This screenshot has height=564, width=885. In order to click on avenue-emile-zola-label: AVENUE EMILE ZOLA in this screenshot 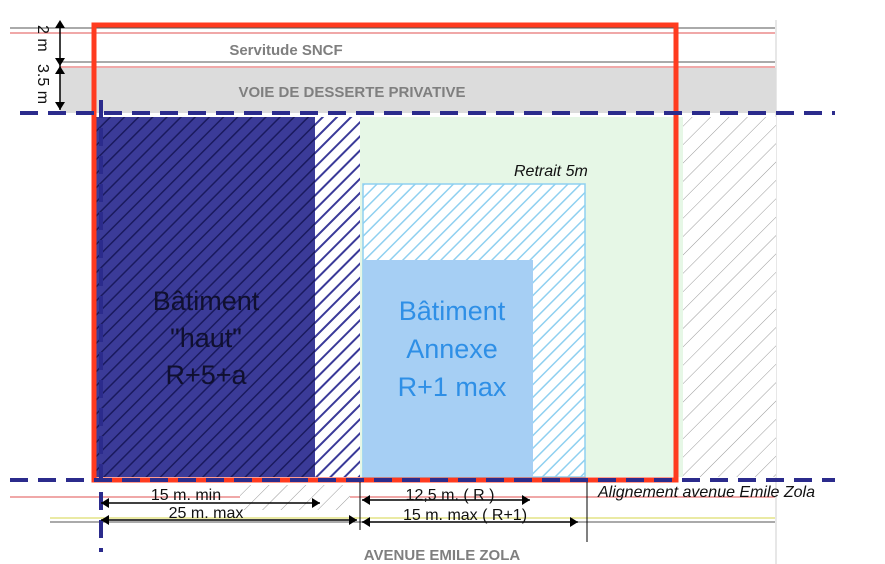, I will do `click(442, 555)`.